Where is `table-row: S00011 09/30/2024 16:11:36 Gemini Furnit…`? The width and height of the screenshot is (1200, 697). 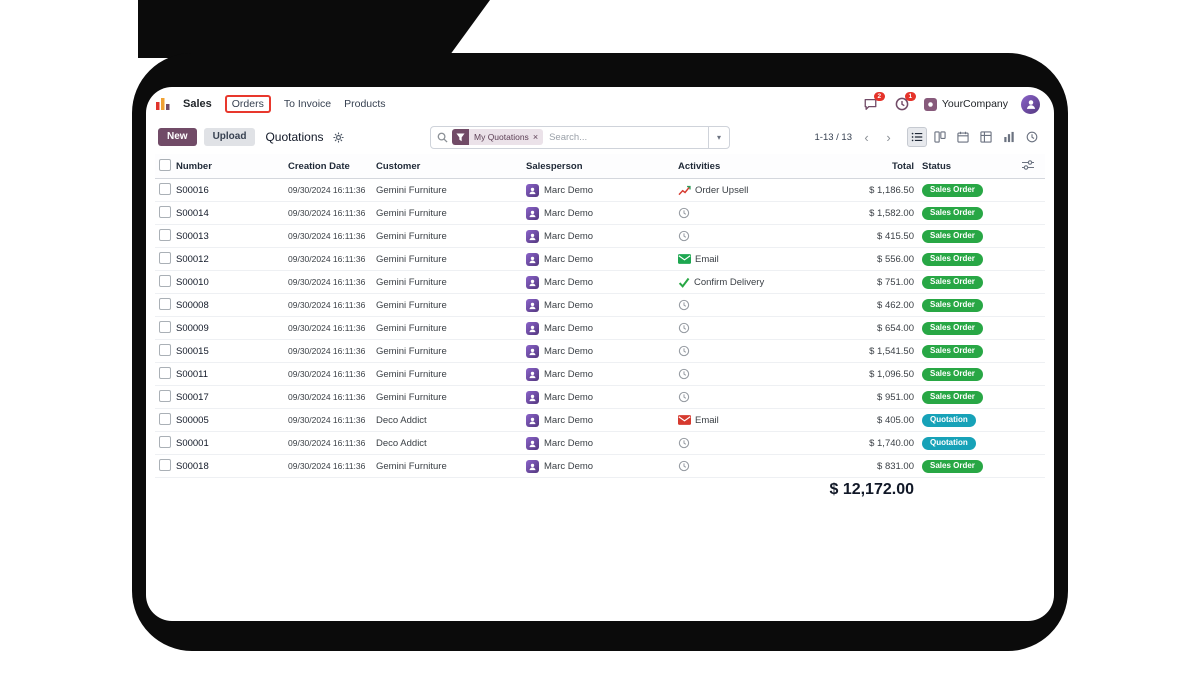 table-row: S00011 09/30/2024 16:11:36 Gemini Furnit… is located at coordinates (600, 374).